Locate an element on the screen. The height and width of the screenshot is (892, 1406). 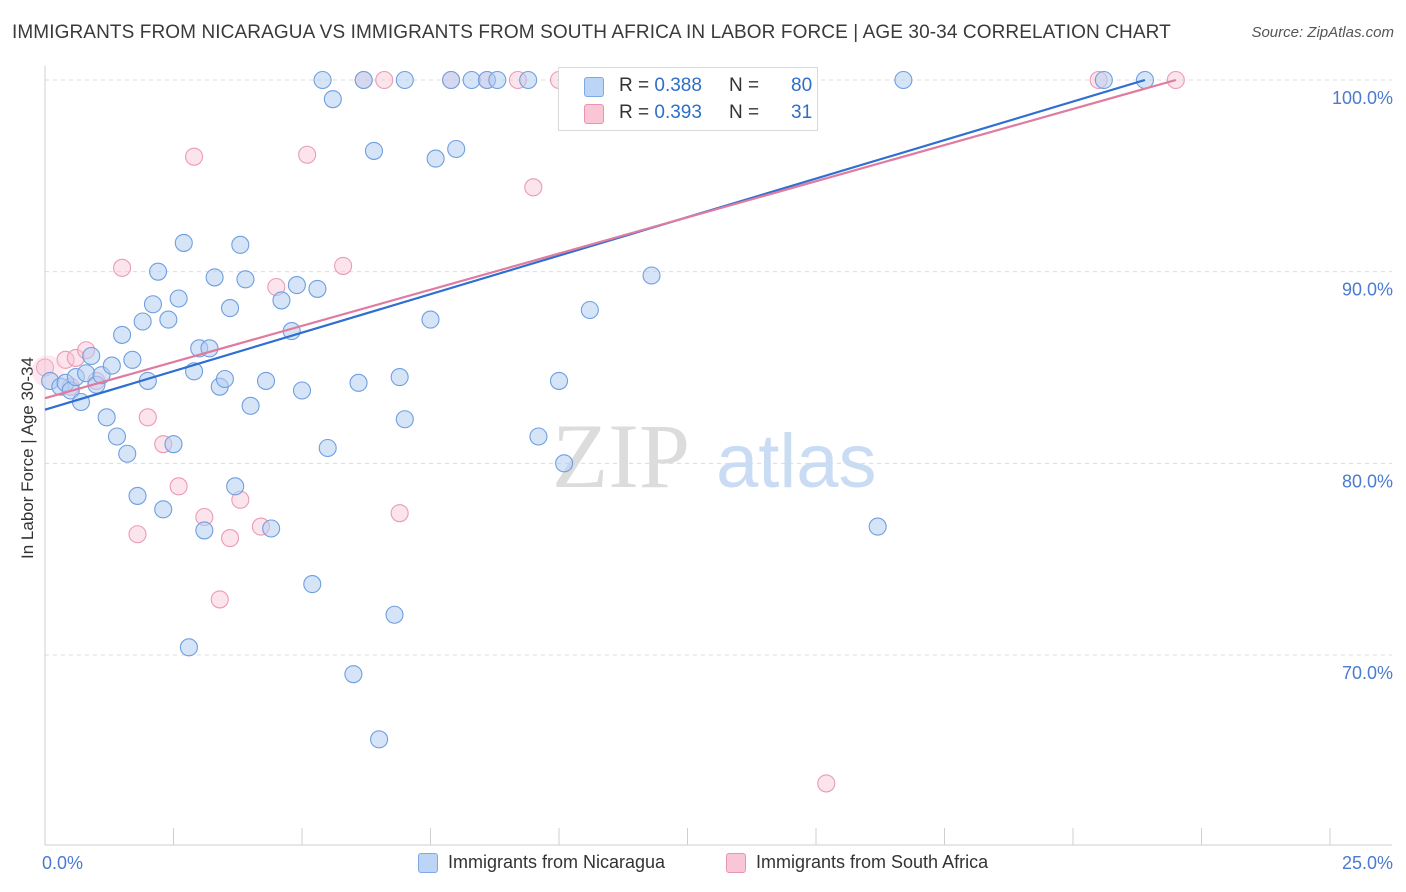
stats-legend: R = 0.388 N = 80 R = 0.393 N = 31 is located at coordinates (688, 99).